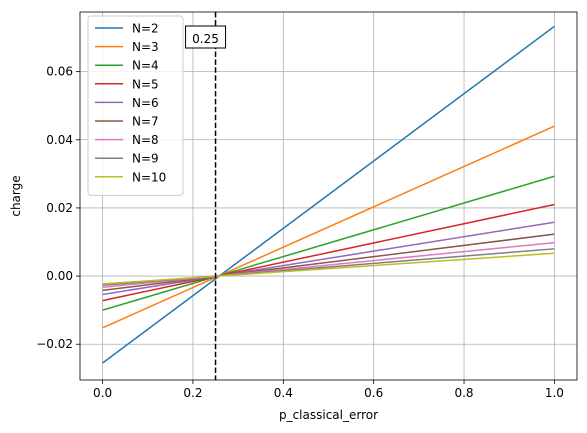  I want to click on x-tick-label: 1.0, so click(554, 393).